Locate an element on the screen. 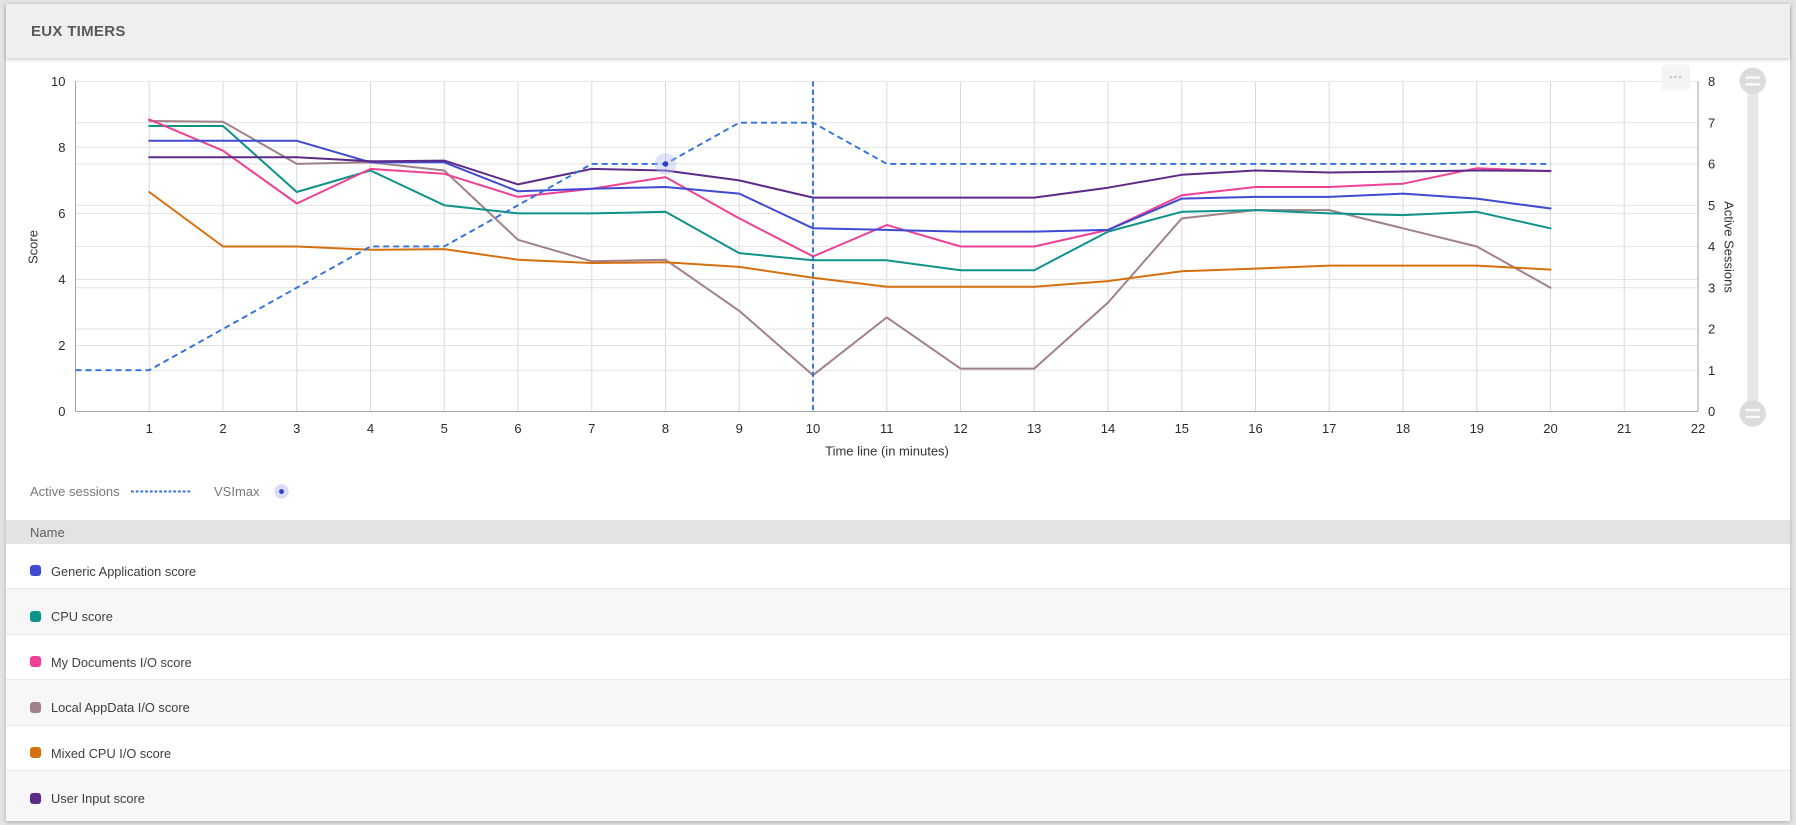  svg-text: Score is located at coordinates (33, 247).